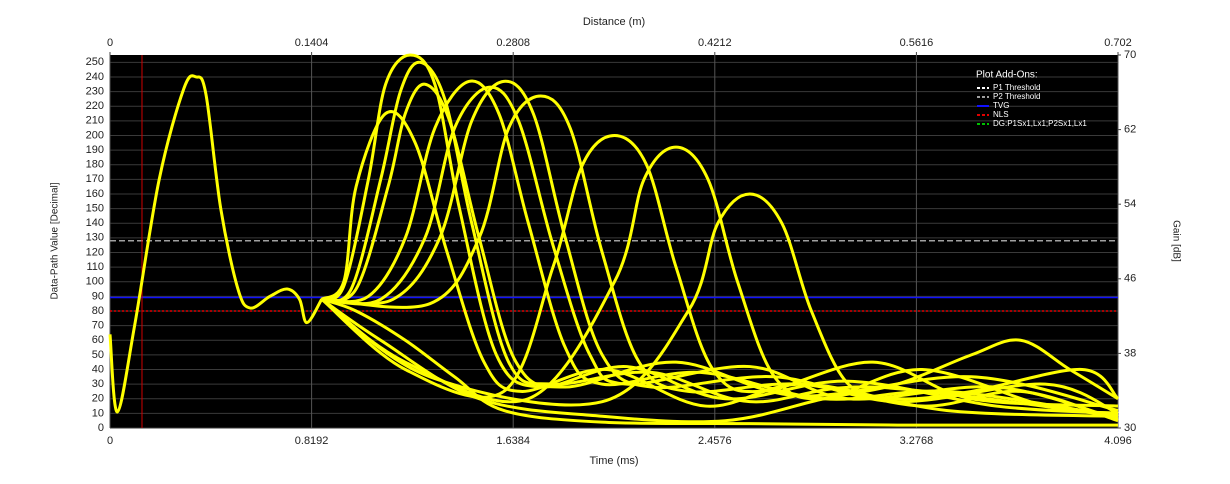 This screenshot has width=1230, height=484. Describe the element at coordinates (1175, 241) in the screenshot. I see `y2-axis-title: Gain [dB]` at that location.